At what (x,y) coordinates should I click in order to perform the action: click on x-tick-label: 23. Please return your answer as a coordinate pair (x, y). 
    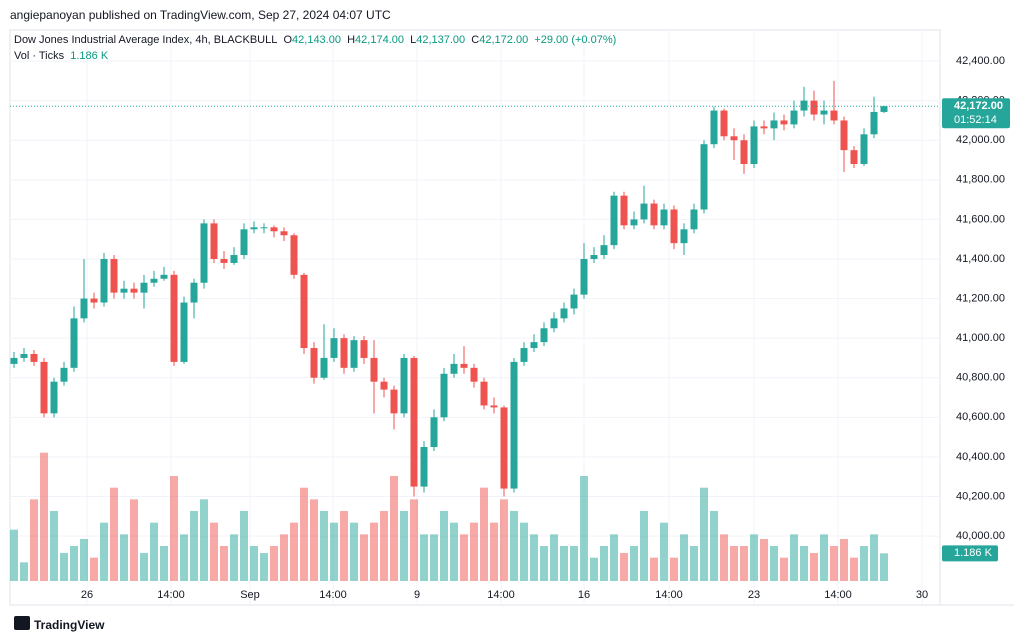
    Looking at the image, I should click on (754, 595).